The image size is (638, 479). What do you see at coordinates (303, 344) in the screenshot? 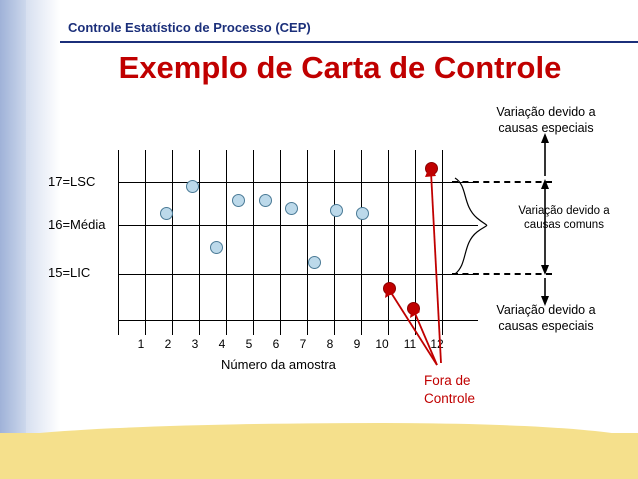
I see `x-tick: 7` at bounding box center [303, 344].